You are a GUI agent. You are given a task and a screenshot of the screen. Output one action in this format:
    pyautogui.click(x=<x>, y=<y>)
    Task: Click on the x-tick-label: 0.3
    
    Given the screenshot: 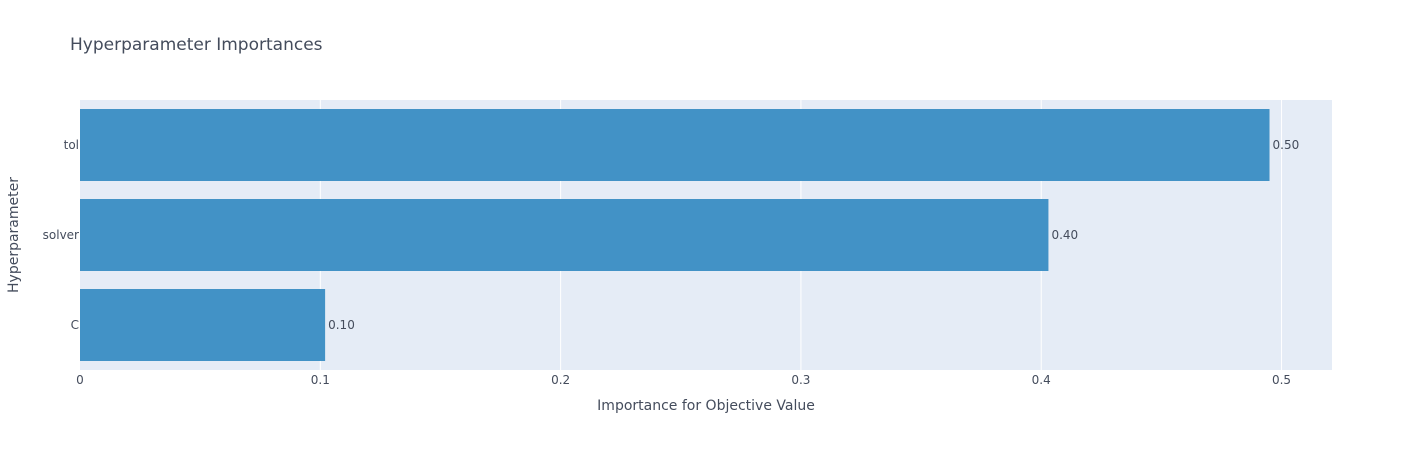 What is the action you would take?
    pyautogui.click(x=800, y=380)
    